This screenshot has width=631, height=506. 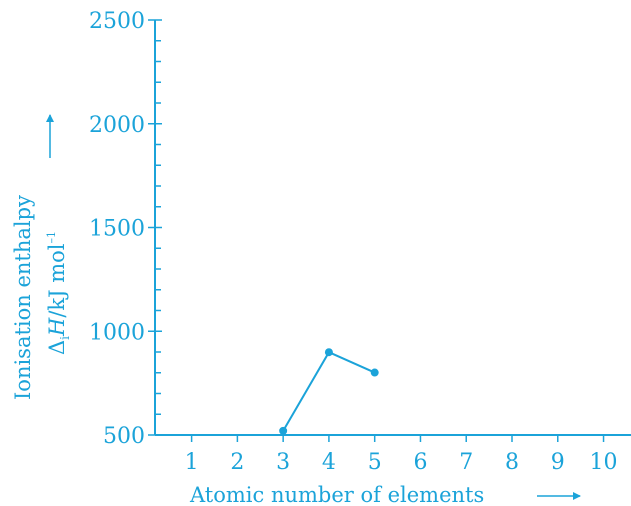 I want to click on y-axis-title-line1: Ionisation enthalpy, so click(x=23, y=297).